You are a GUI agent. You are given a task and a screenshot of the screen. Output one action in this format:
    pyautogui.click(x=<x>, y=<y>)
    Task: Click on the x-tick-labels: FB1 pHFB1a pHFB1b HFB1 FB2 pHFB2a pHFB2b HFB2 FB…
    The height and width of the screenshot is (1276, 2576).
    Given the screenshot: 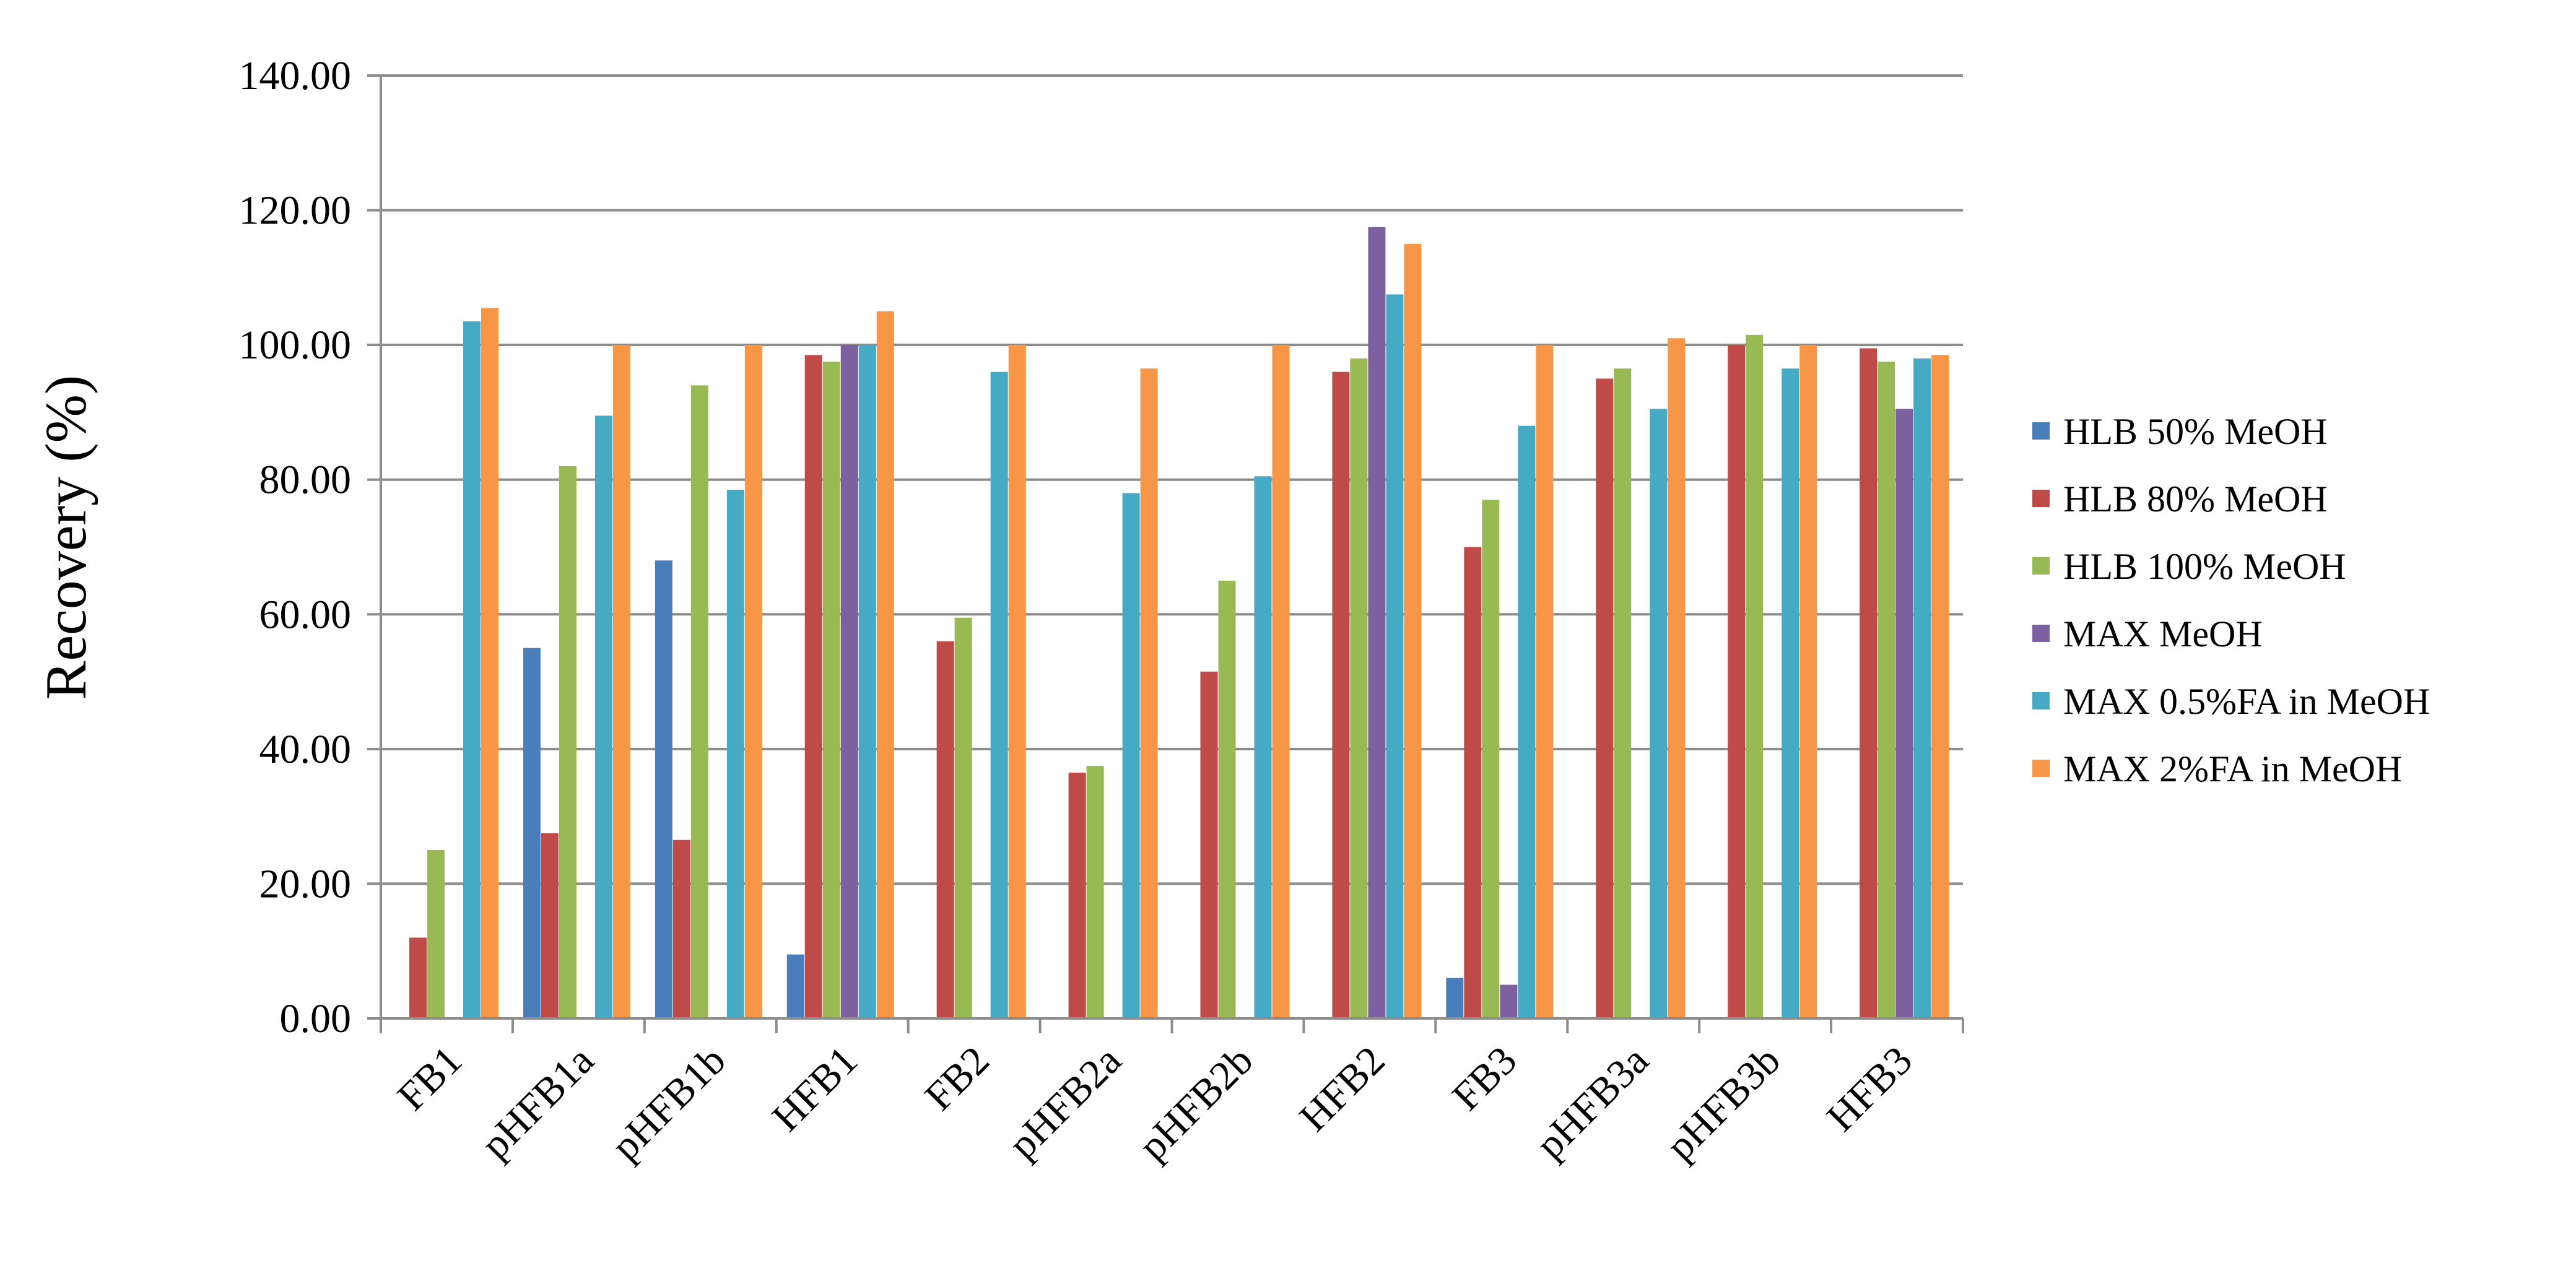 What is the action you would take?
    pyautogui.click(x=1155, y=1103)
    